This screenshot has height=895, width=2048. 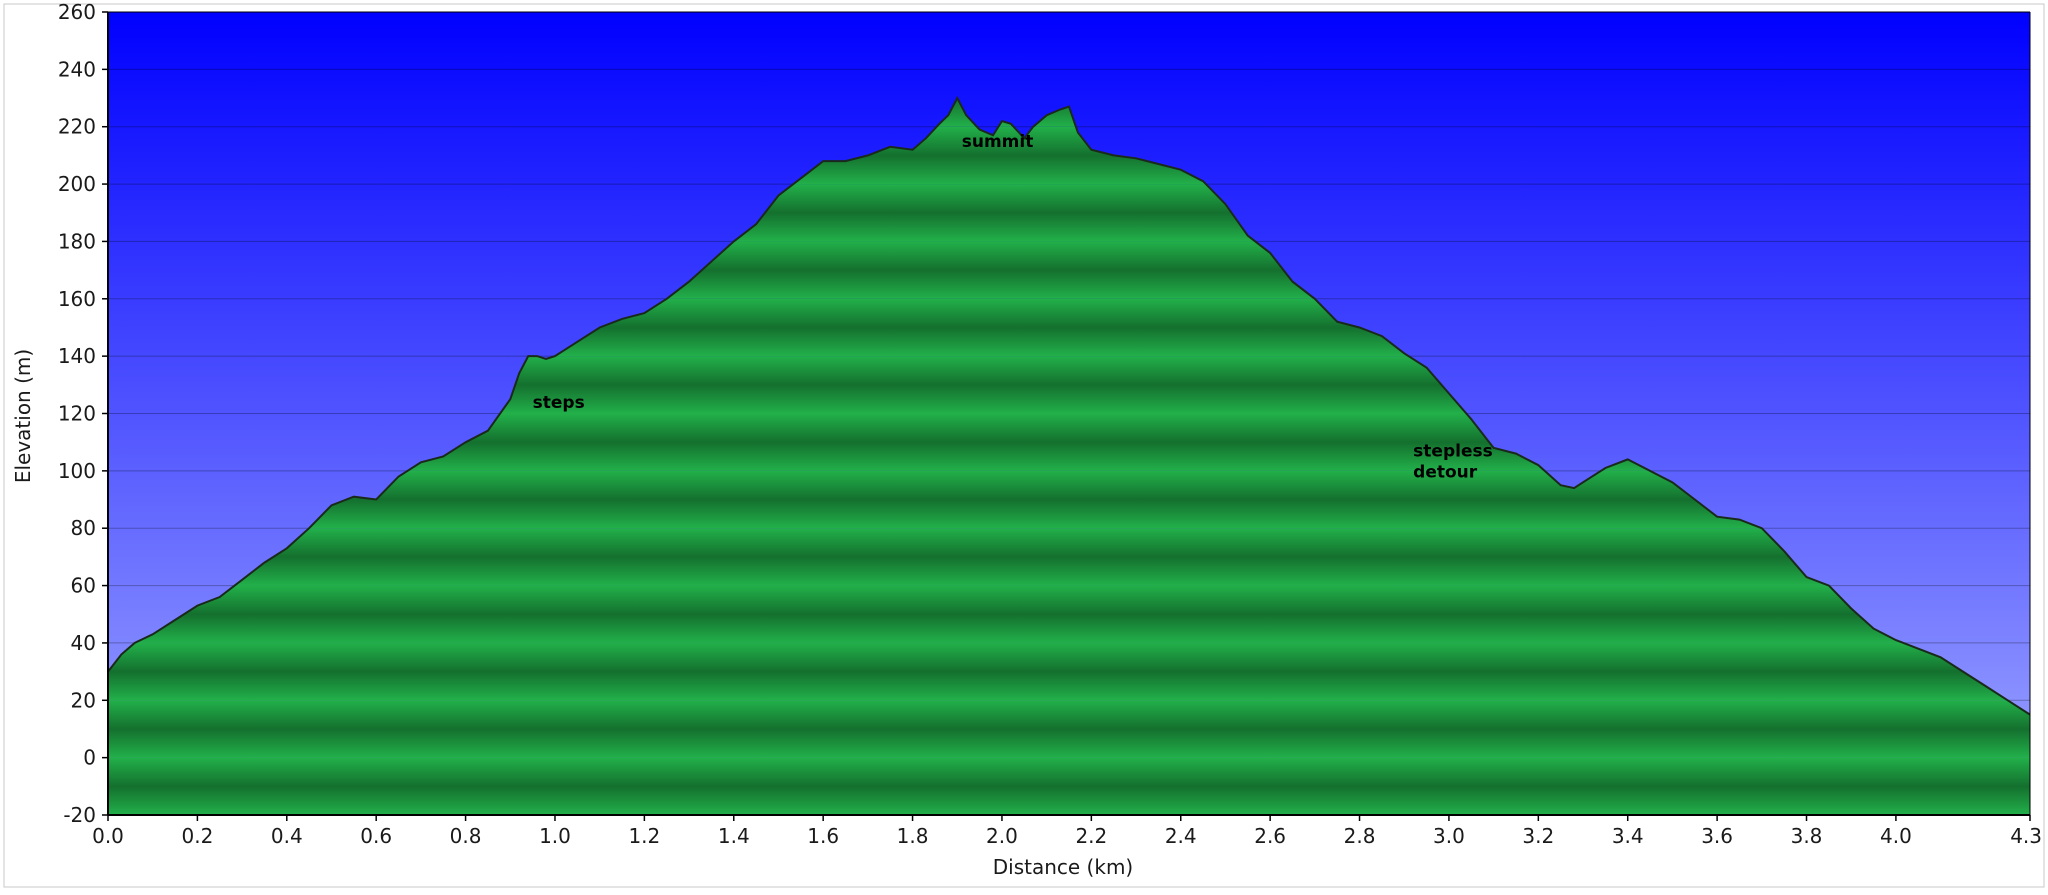 I want to click on y-axis-tick-labels: -20 0 20 40 60 80 100 120 140 160 180 200 220 240 260, so click(x=77, y=413).